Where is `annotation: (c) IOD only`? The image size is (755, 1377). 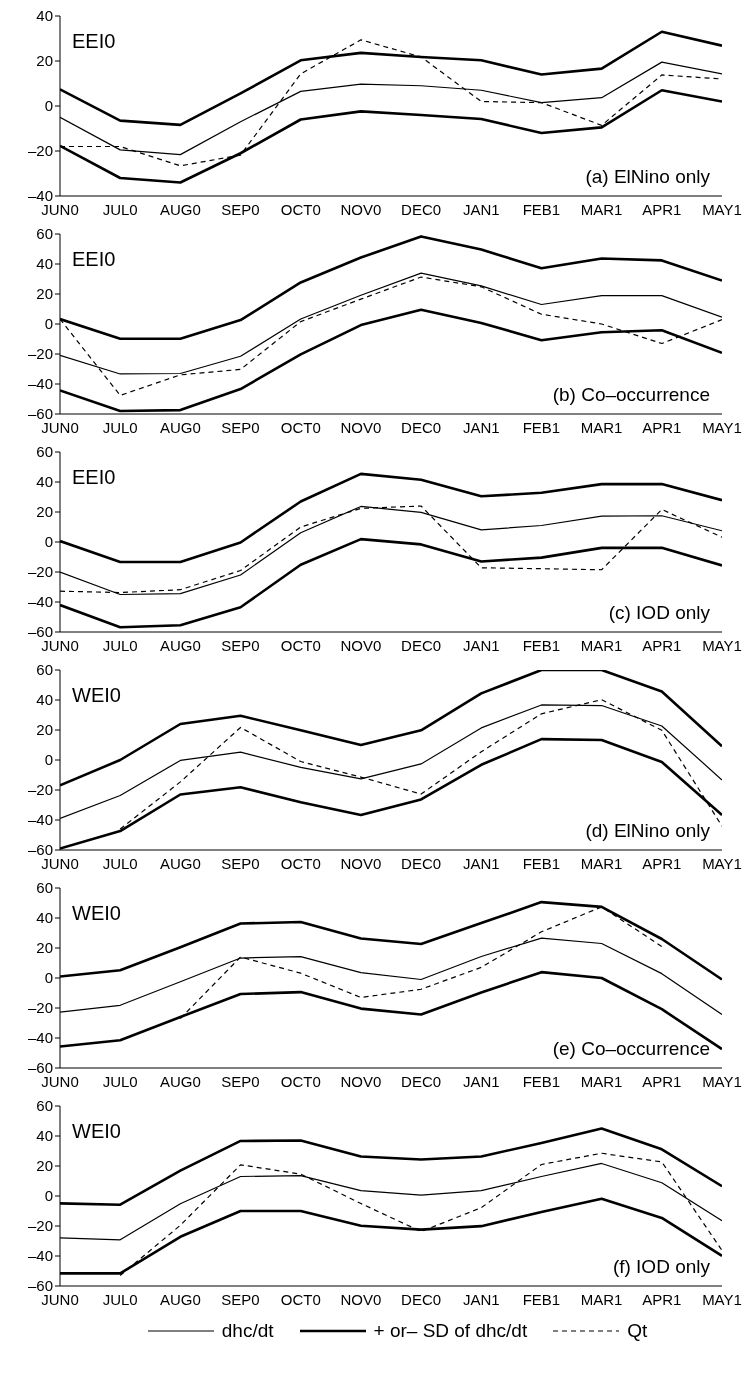 annotation: (c) IOD only is located at coordinates (659, 613).